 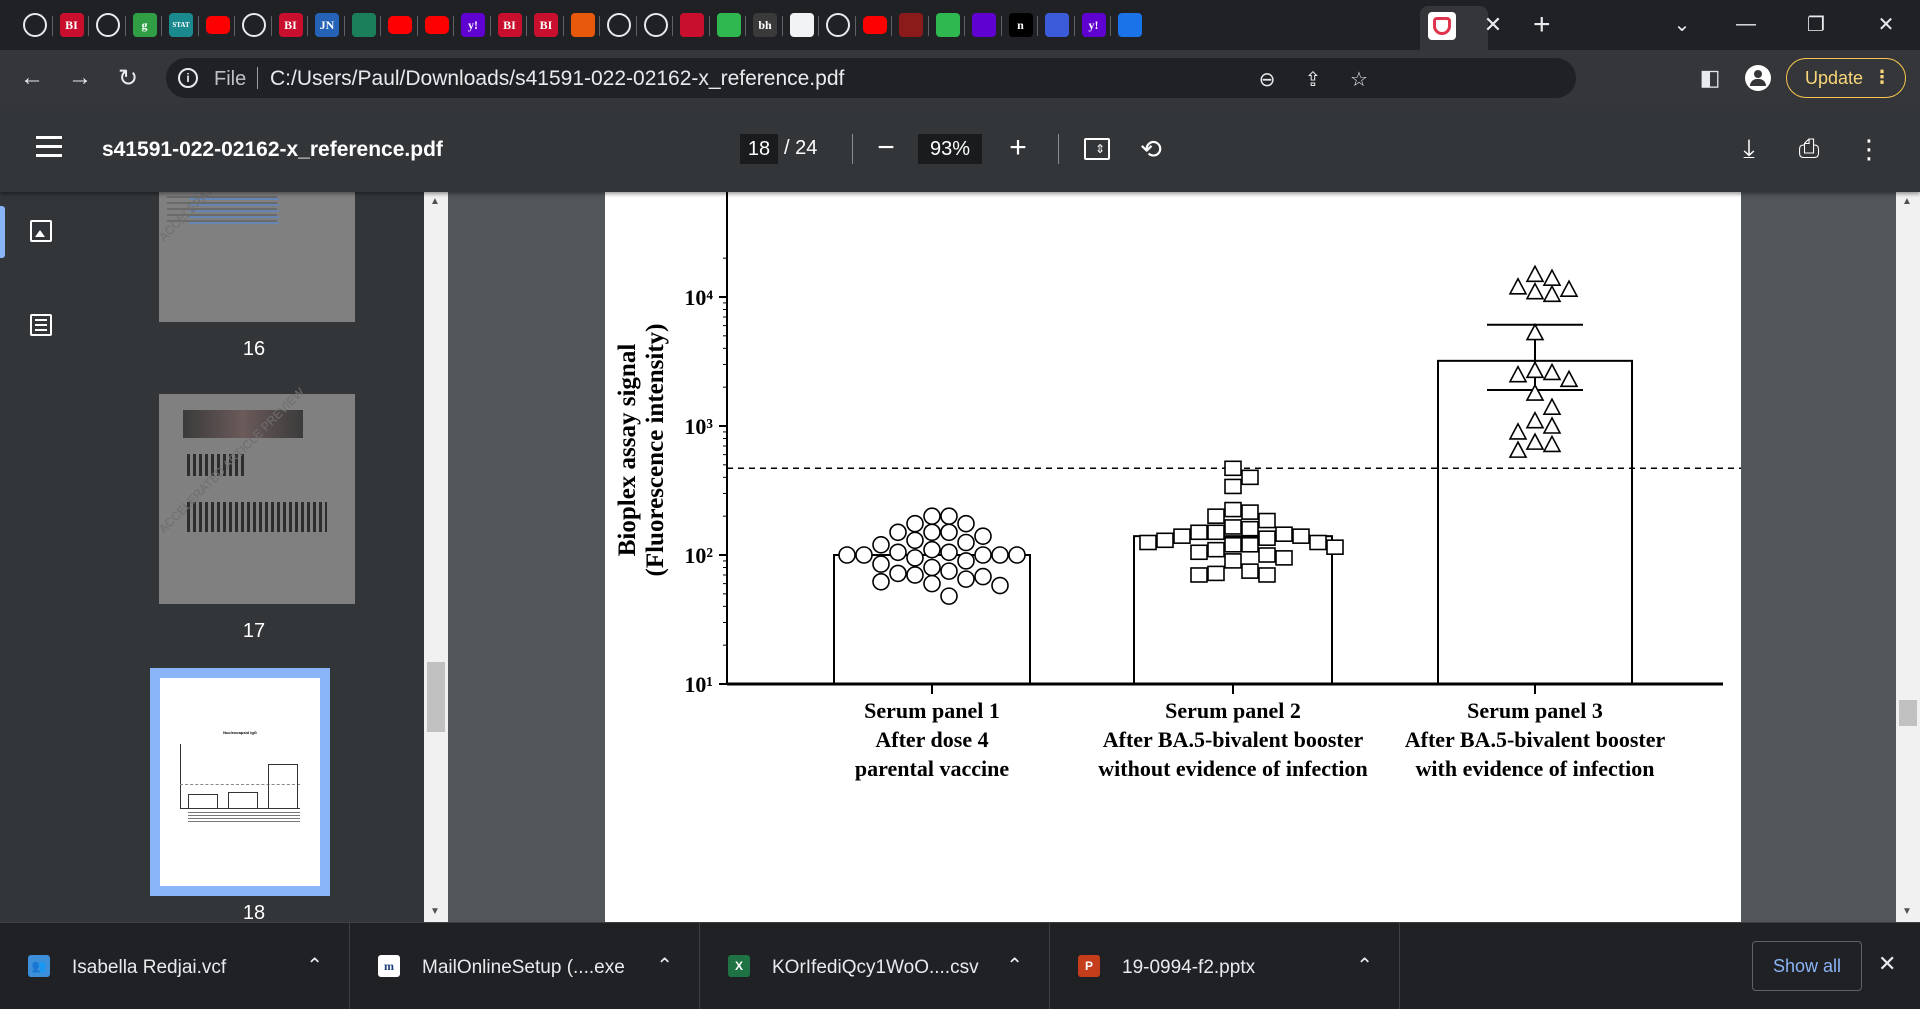 What do you see at coordinates (1454, 28) in the screenshot?
I see `active-tab` at bounding box center [1454, 28].